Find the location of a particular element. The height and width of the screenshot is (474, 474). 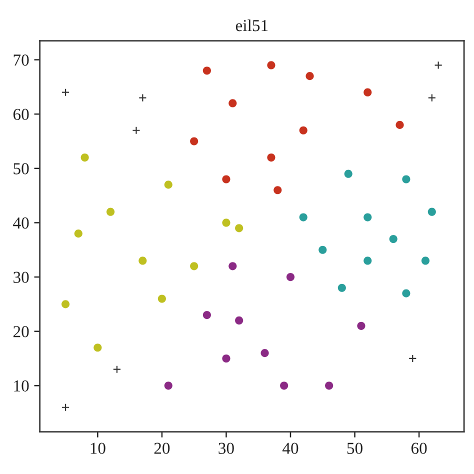

chart-title: eil51 is located at coordinates (252, 25).